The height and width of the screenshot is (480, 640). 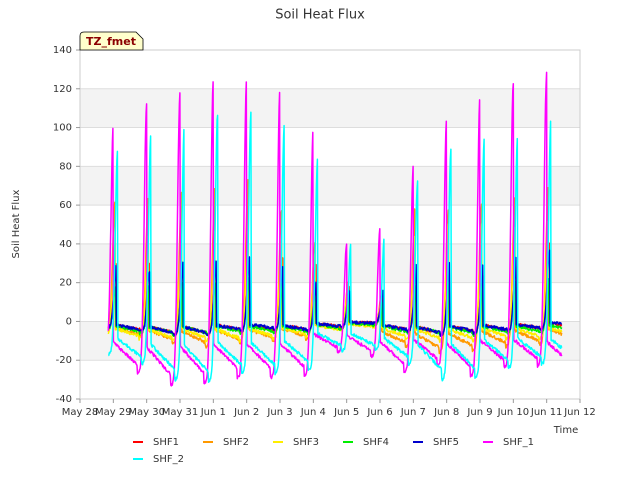 I want to click on y-tick-label: 120, so click(x=62, y=89).